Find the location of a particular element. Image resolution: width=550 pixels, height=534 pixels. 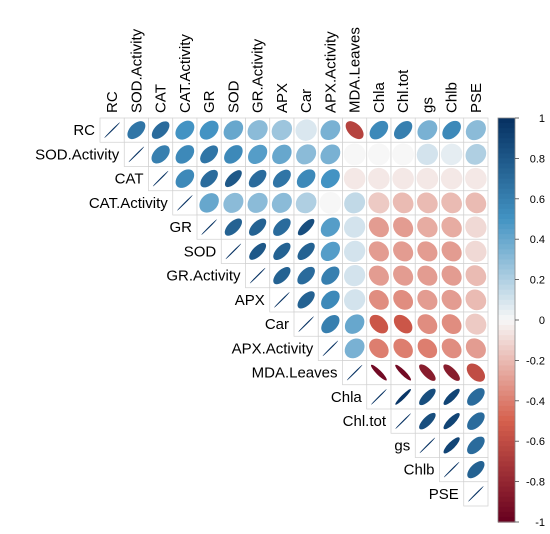

cell-APX-Car is located at coordinates (306, 300).